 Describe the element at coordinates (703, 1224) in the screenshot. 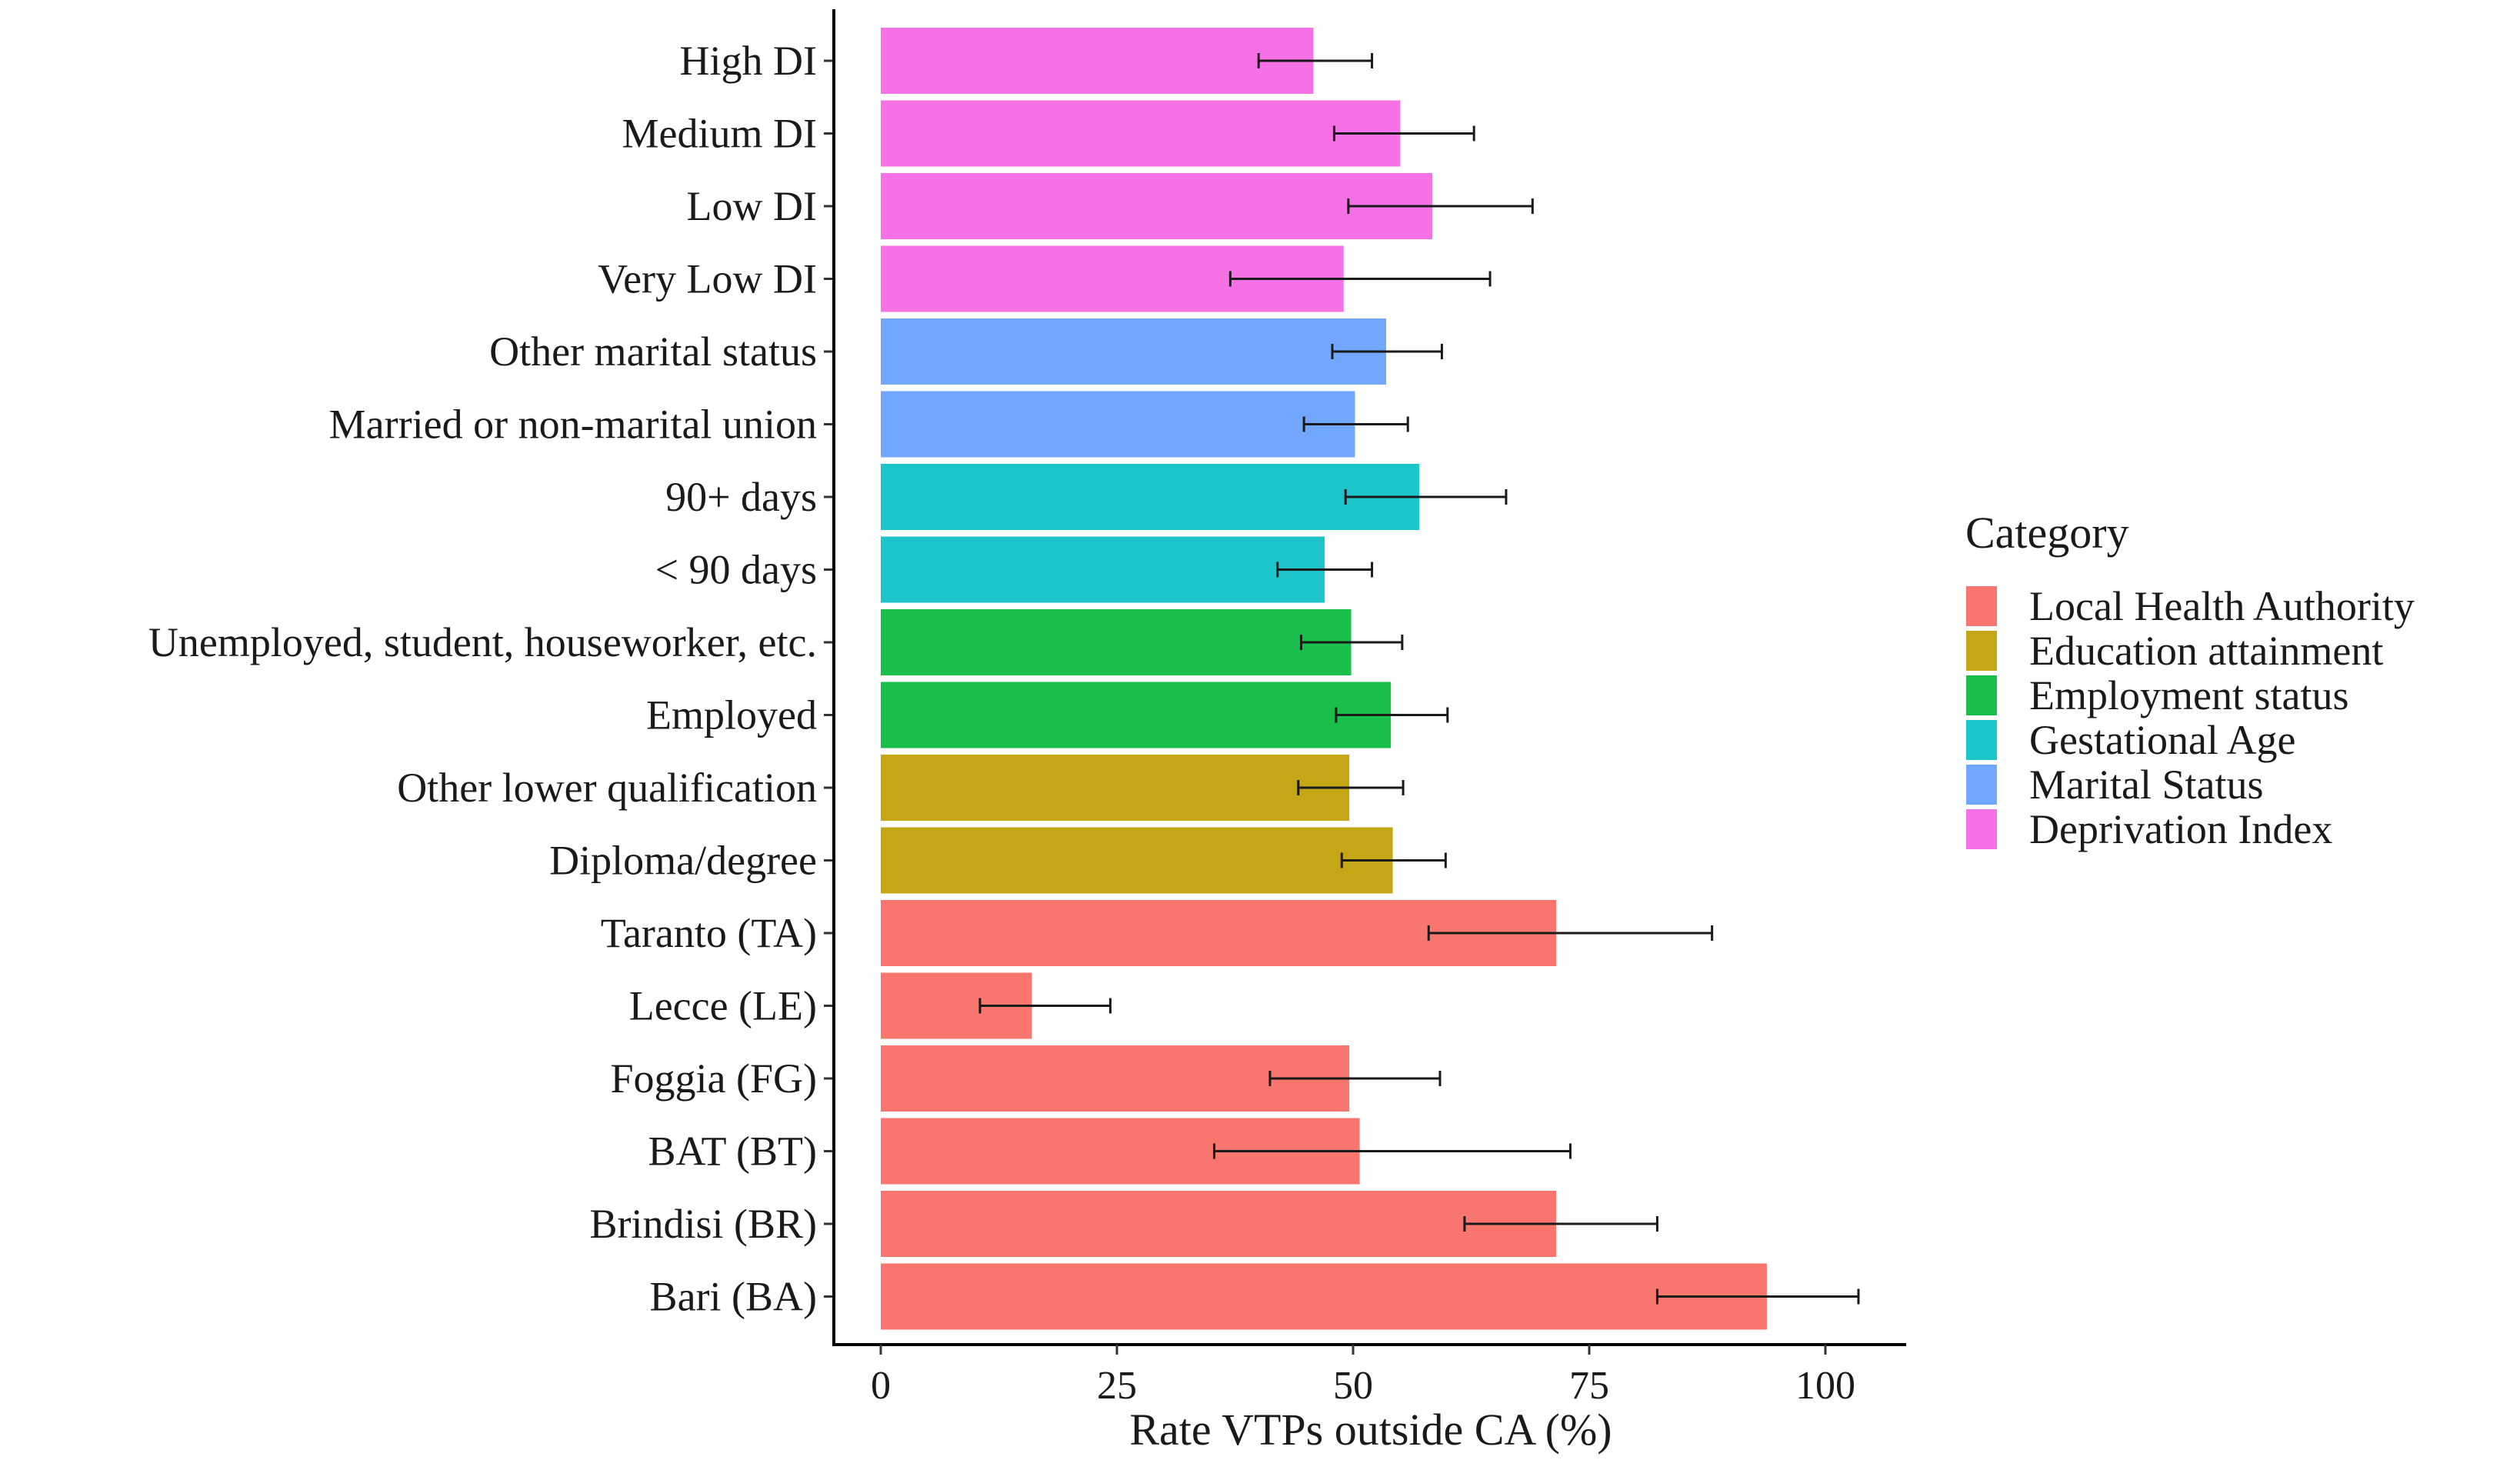

I see `y-tick-label: Brindisi (BR)` at that location.